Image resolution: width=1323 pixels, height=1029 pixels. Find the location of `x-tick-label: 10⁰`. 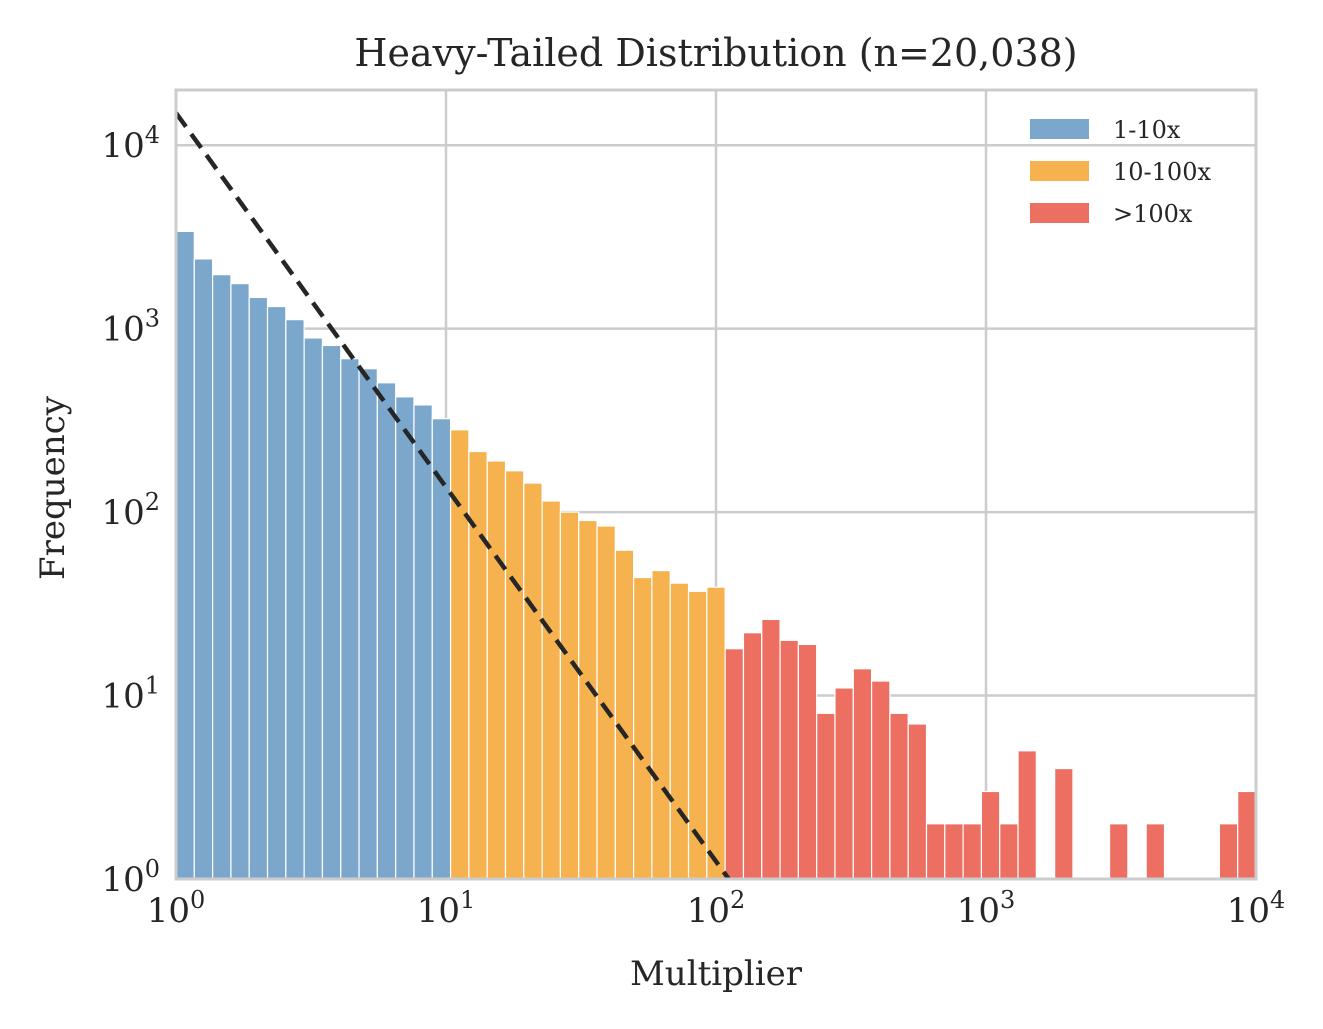

x-tick-label: 10⁰ is located at coordinates (176, 908).